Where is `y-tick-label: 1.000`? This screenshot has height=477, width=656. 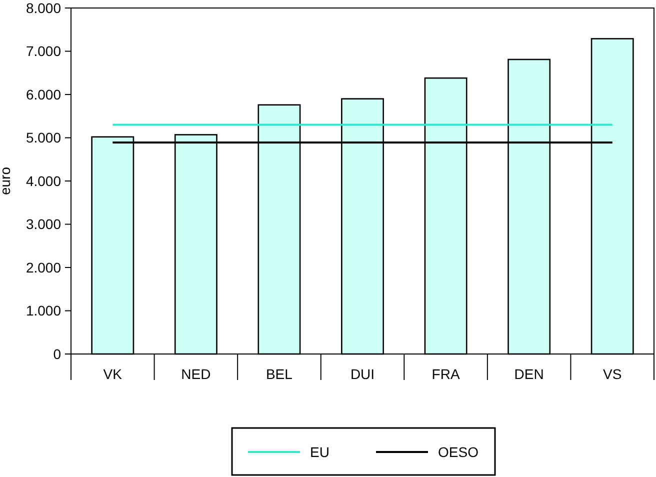 y-tick-label: 1.000 is located at coordinates (44, 310).